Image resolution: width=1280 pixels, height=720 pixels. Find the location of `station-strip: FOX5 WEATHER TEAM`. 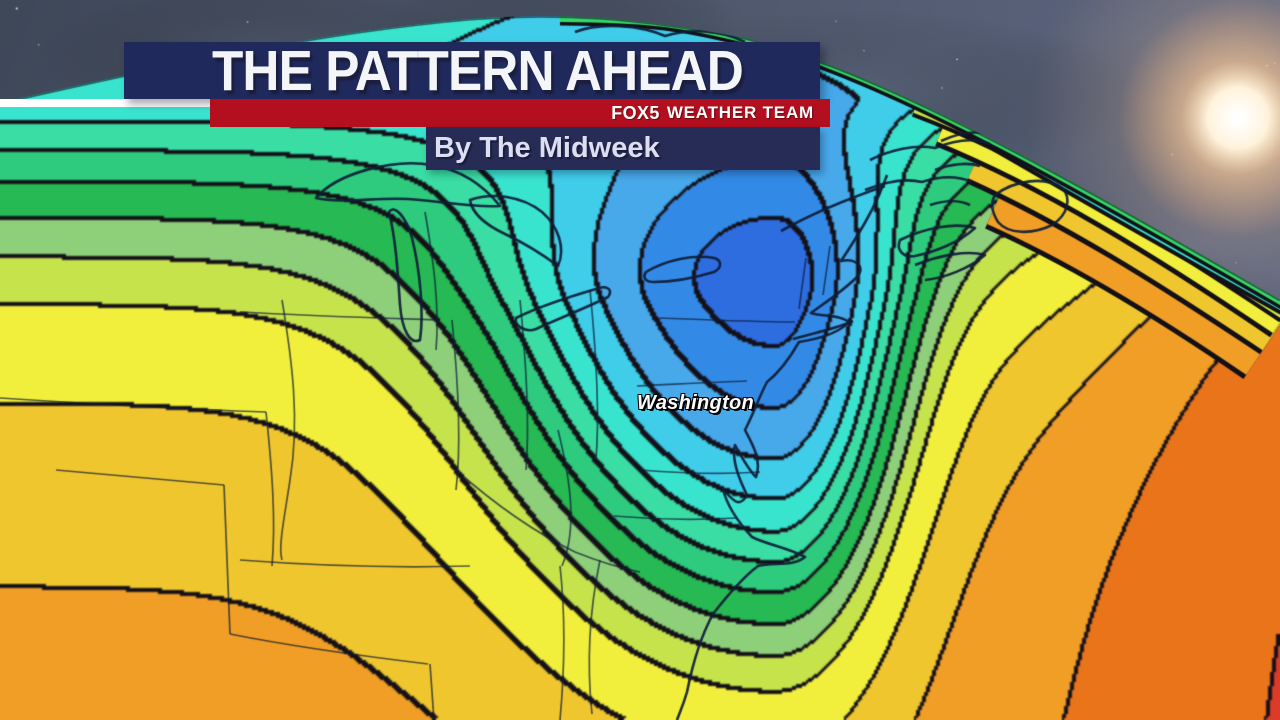

station-strip: FOX5 WEATHER TEAM is located at coordinates (520, 113).